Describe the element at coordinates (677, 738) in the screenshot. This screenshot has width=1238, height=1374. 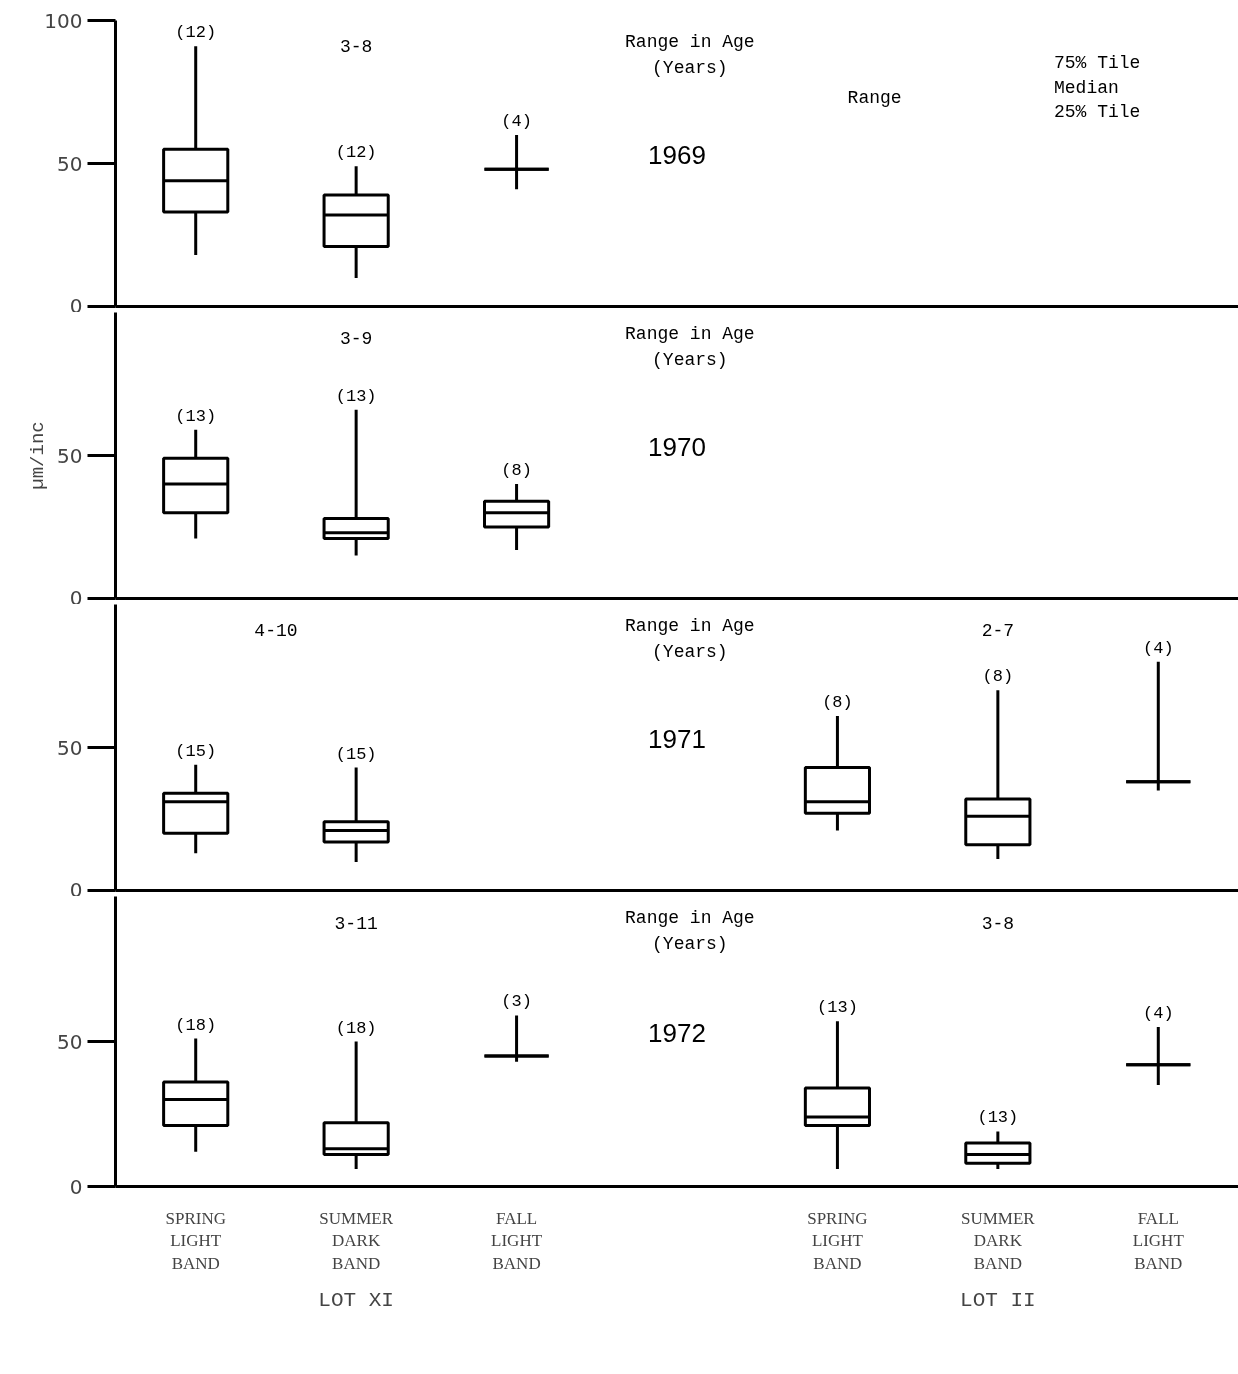
I see `text: 1971` at that location.